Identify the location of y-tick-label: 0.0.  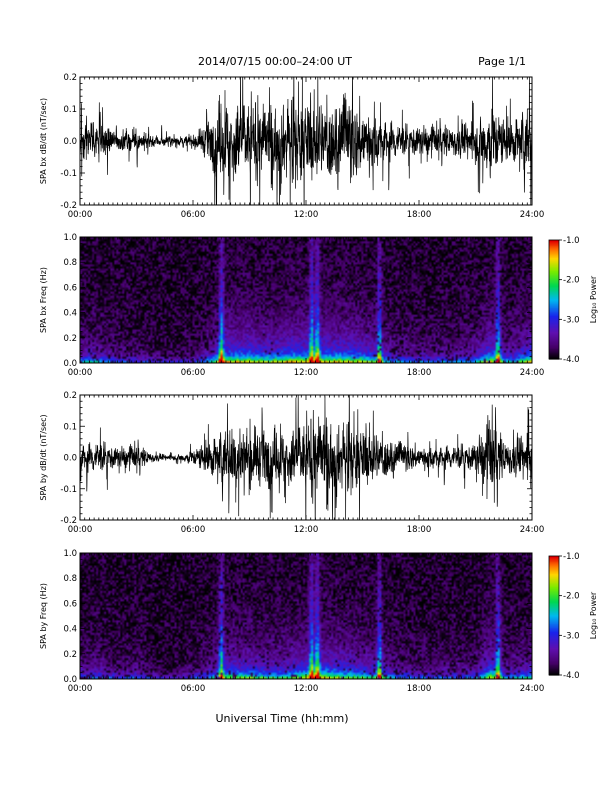
(70, 142).